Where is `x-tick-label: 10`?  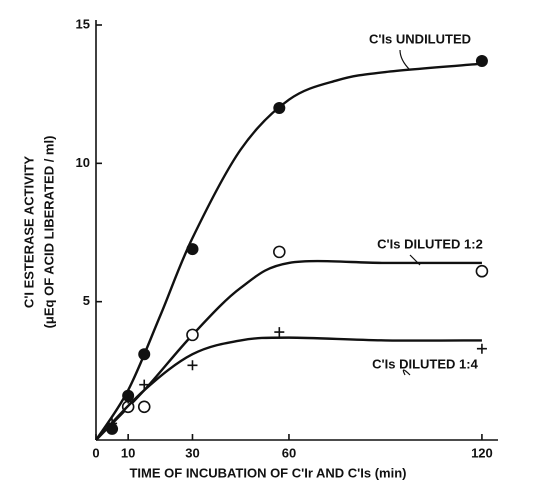 x-tick-label: 10 is located at coordinates (128, 452).